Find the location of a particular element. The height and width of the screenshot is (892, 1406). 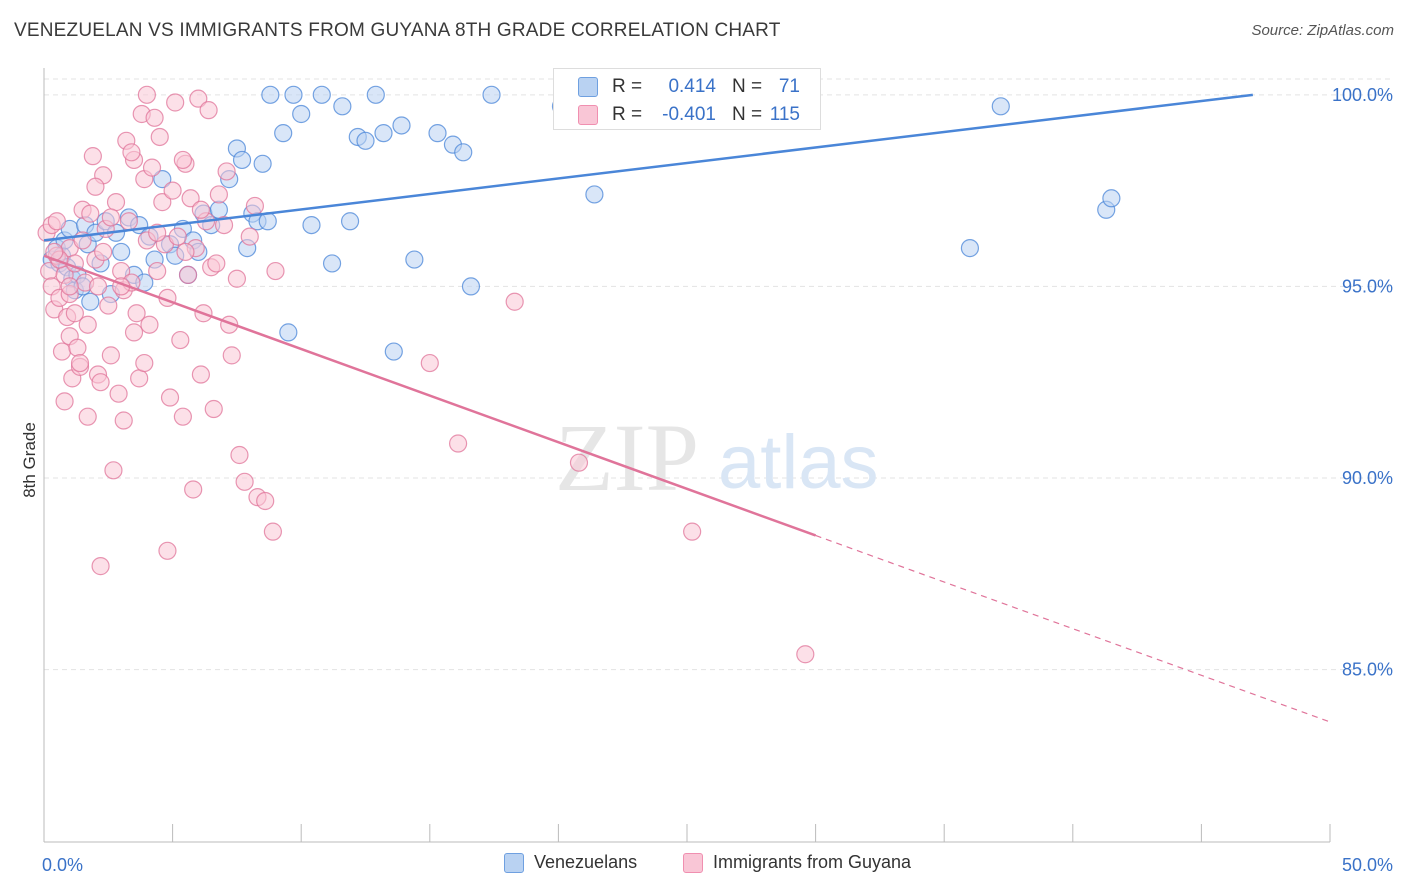

stats-row-venezuelans: R = 0.414 N = 71 is located at coordinates (687, 87).